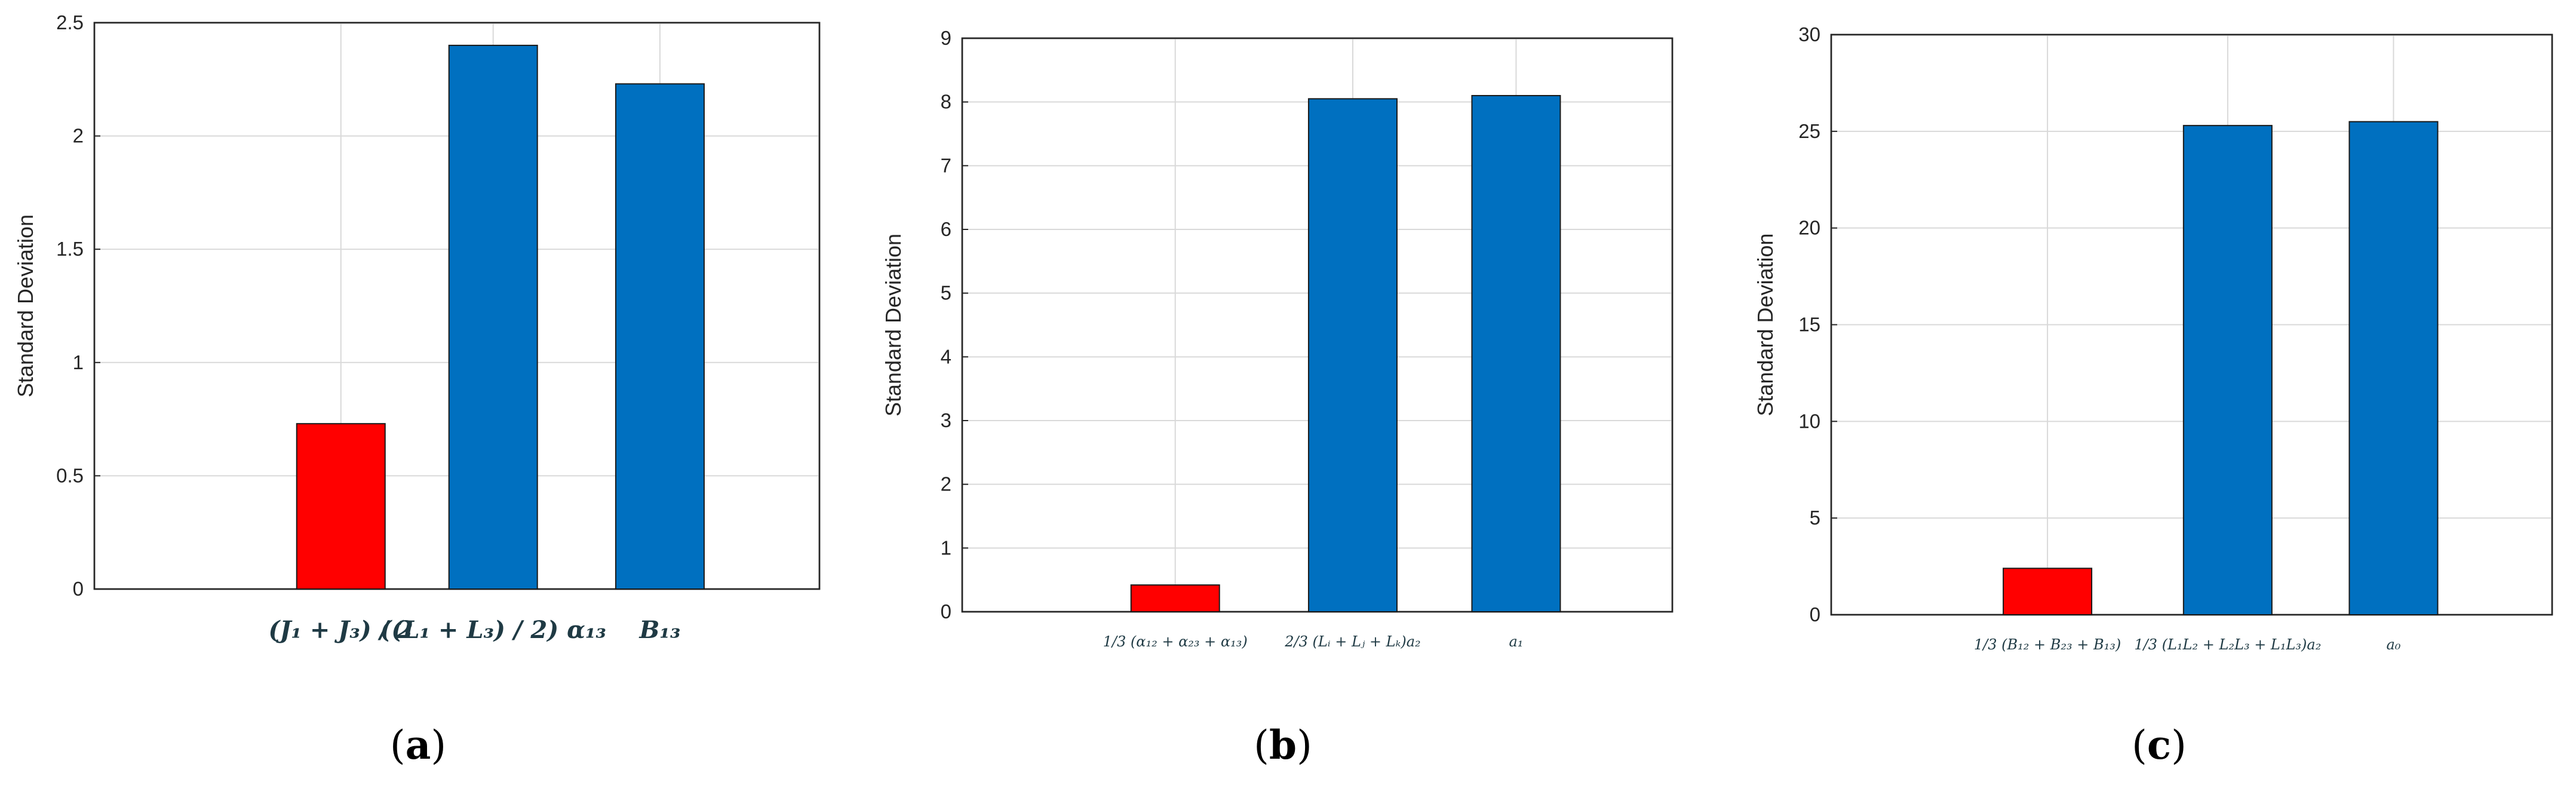 The width and height of the screenshot is (2576, 785). I want to click on y-tick-label: 9, so click(946, 38).